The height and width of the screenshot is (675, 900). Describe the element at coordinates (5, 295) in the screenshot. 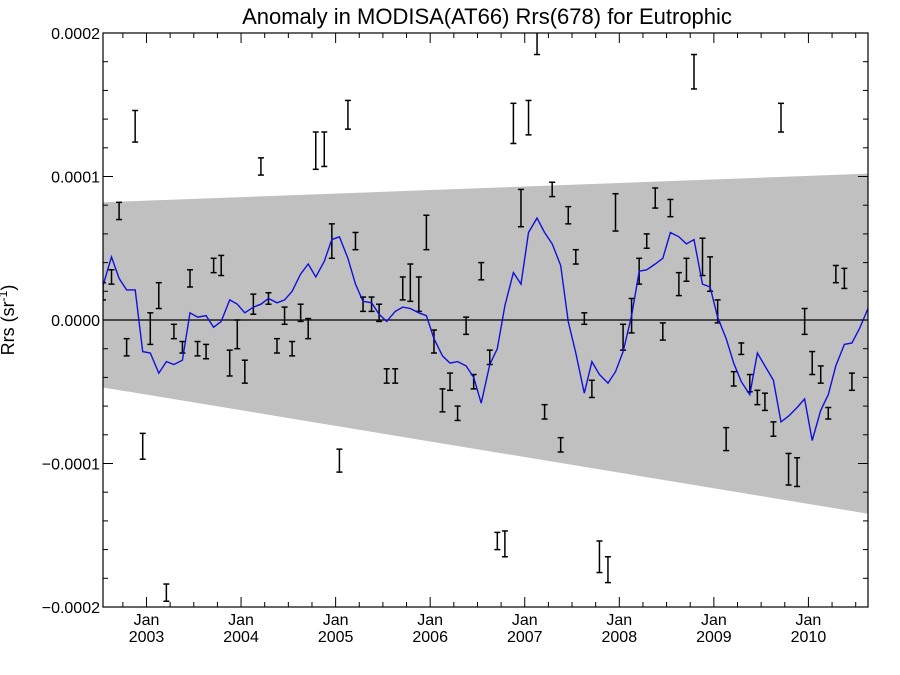

I see `y-axis-label-superscript: -1` at that location.